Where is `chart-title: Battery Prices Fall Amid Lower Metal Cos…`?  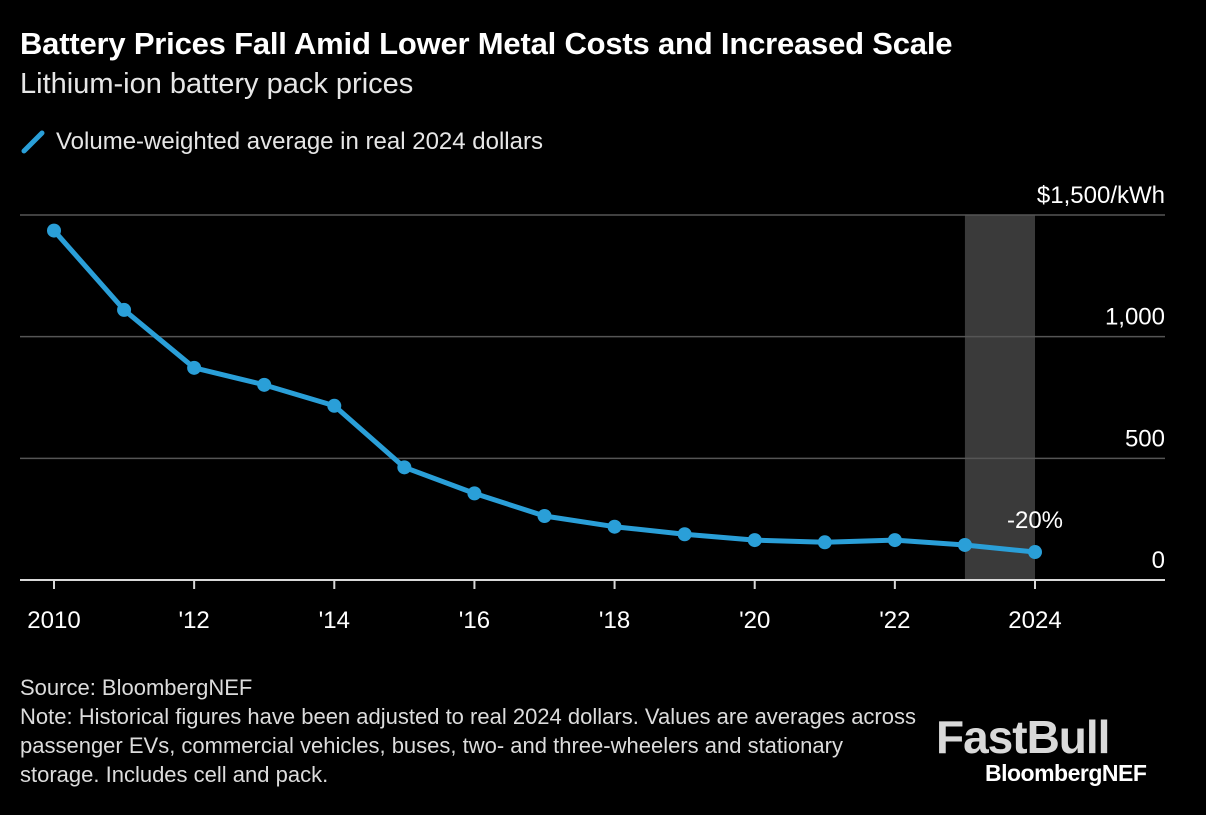
chart-title: Battery Prices Fall Amid Lower Metal Cos… is located at coordinates (486, 43).